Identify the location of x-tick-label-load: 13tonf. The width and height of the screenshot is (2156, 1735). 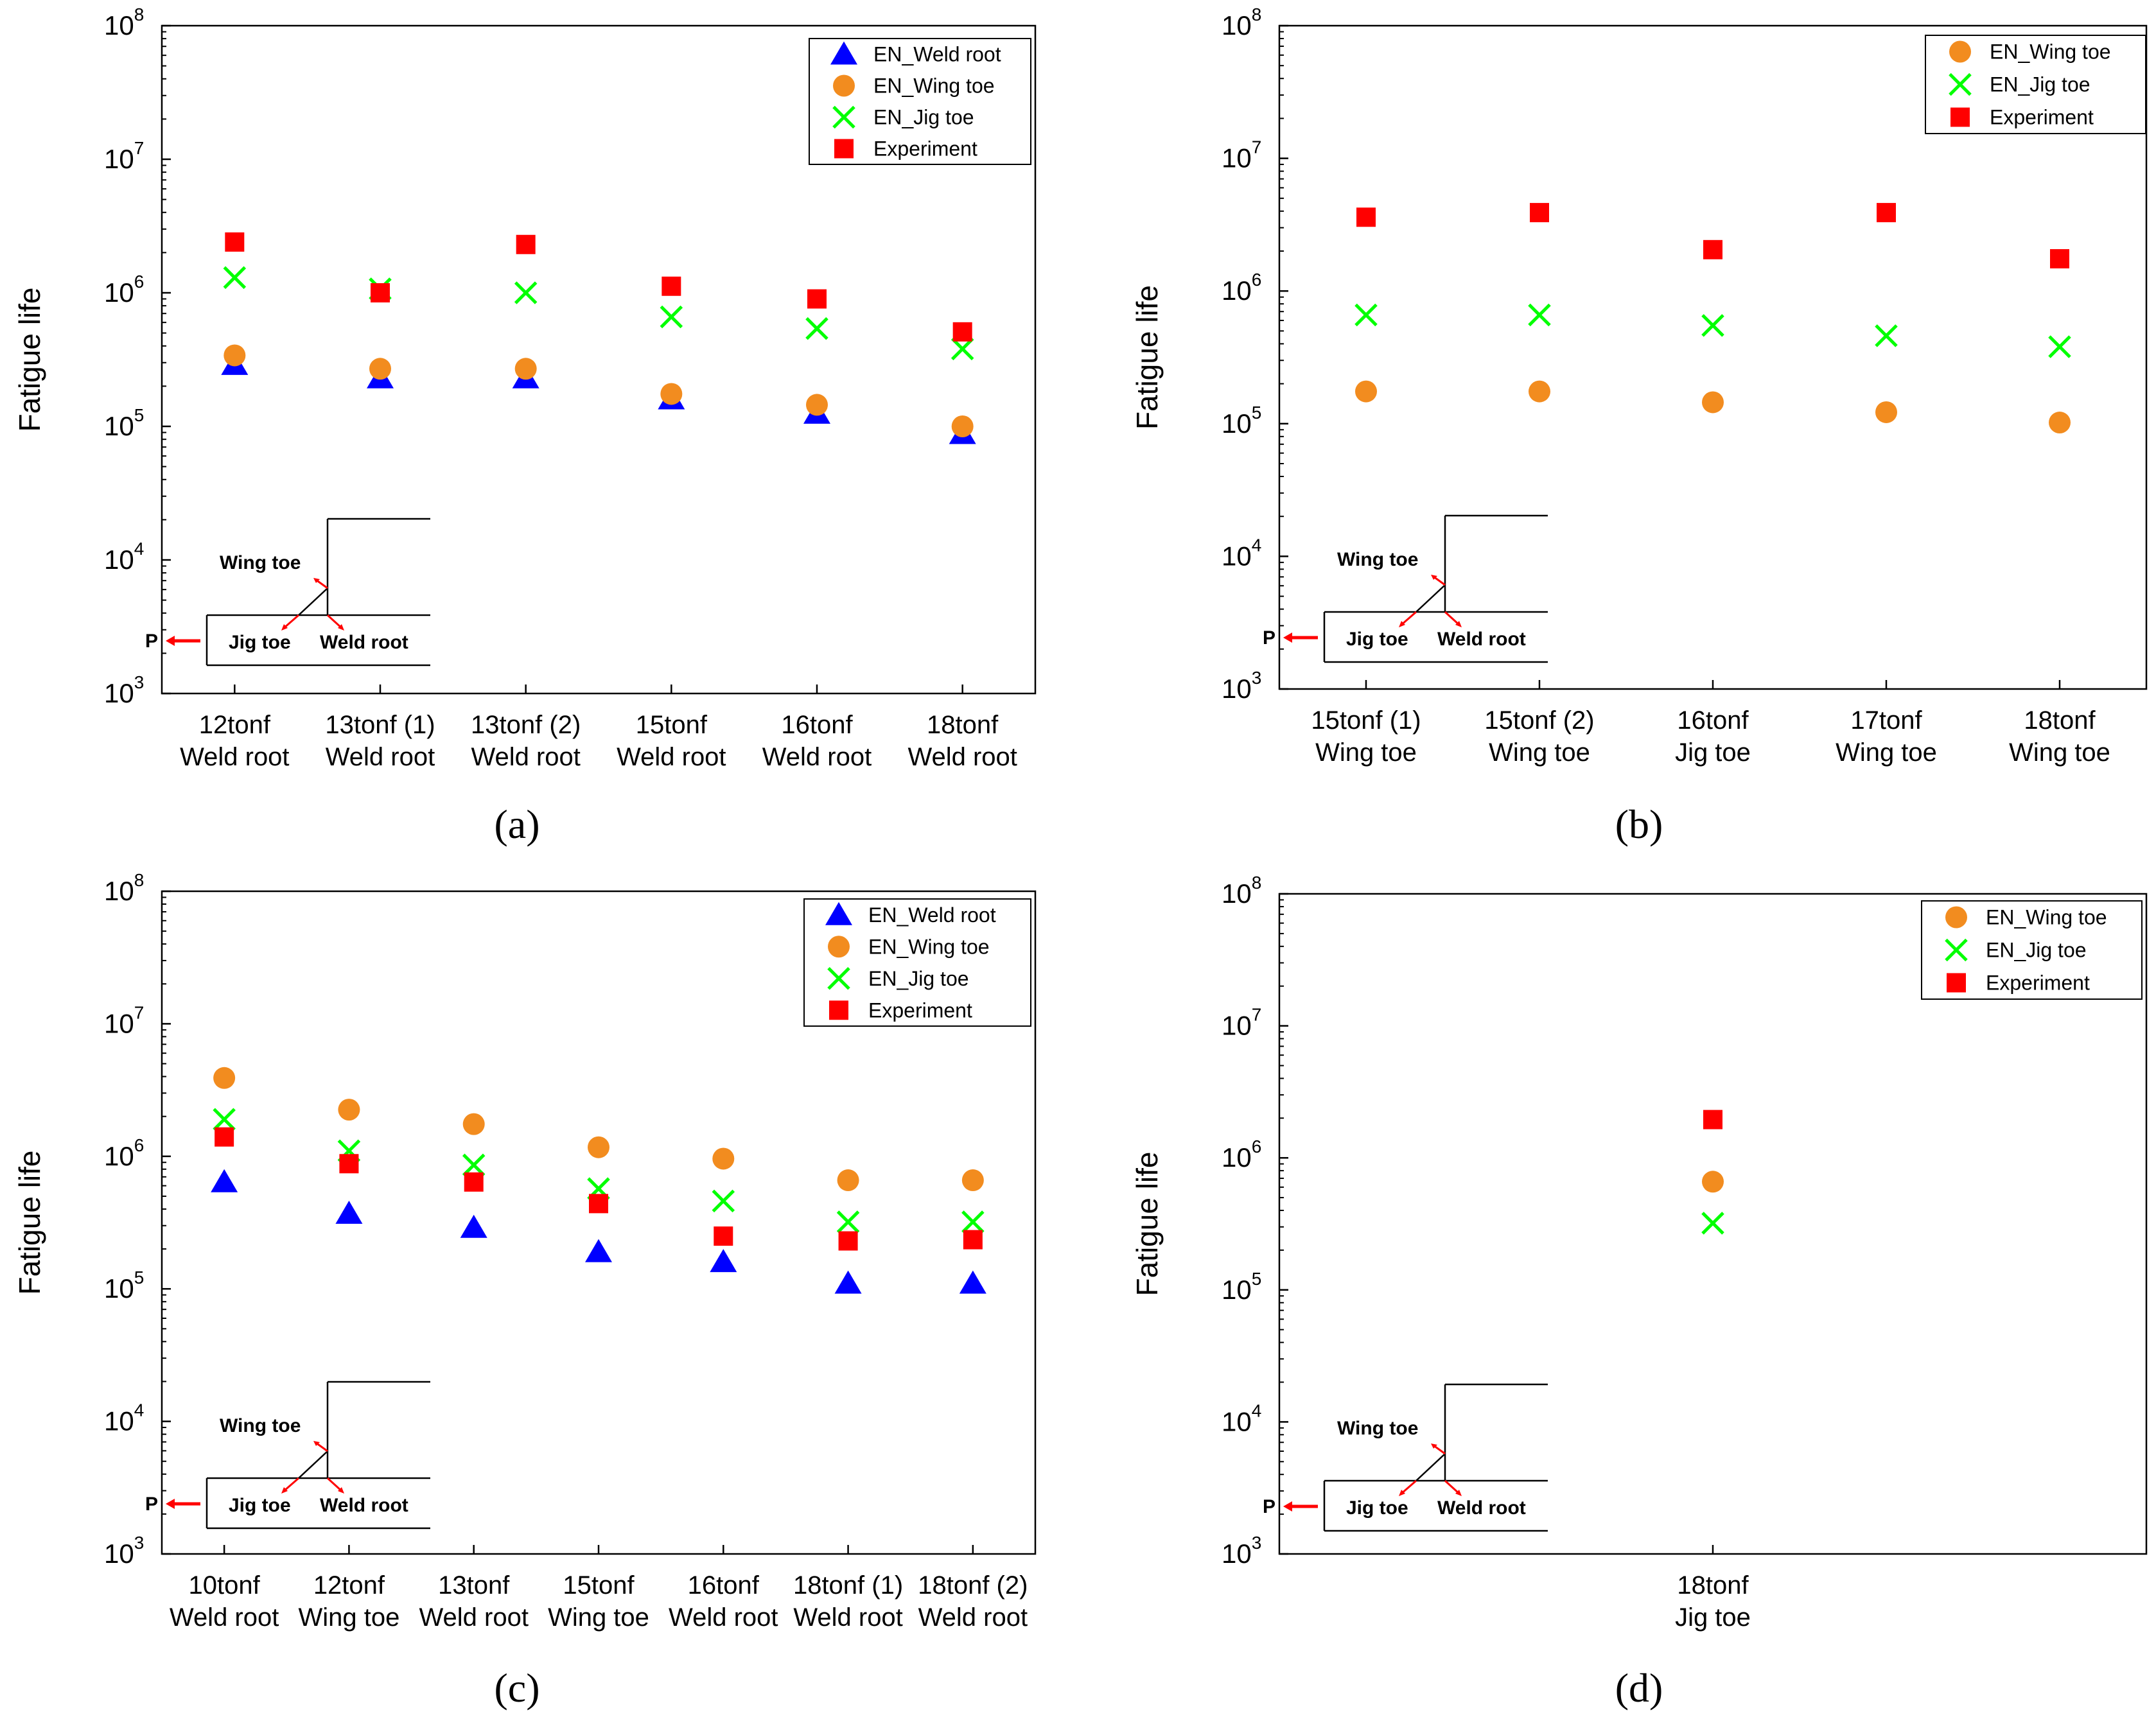
(474, 1585).